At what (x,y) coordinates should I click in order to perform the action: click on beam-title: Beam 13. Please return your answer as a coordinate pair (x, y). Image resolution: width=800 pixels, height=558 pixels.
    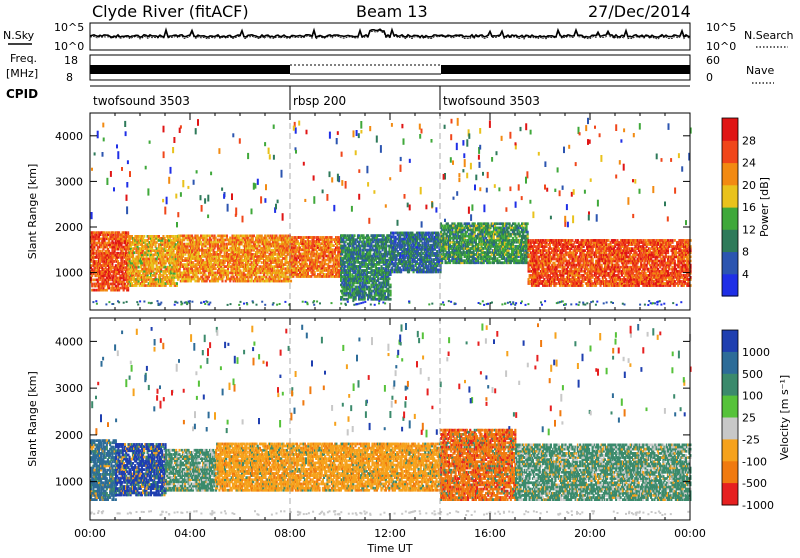
    Looking at the image, I should click on (392, 11).